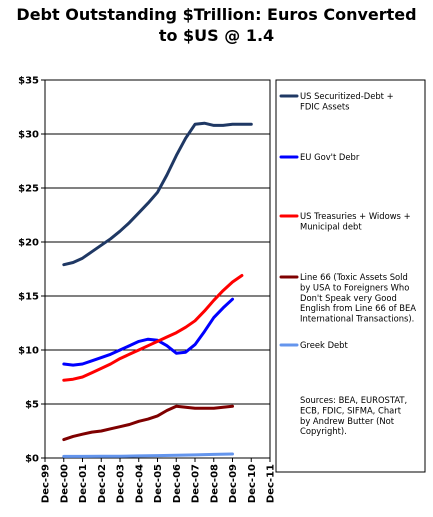 The width and height of the screenshot is (433, 517). What do you see at coordinates (32, 405) in the screenshot?
I see `y-tick-label: $5` at bounding box center [32, 405].